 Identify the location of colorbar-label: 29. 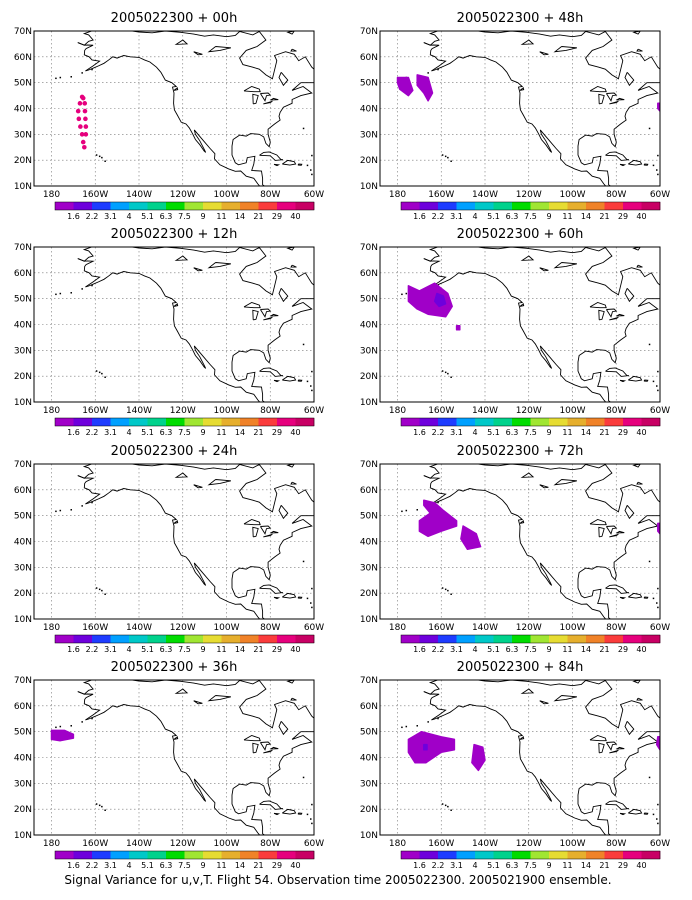
(277, 649).